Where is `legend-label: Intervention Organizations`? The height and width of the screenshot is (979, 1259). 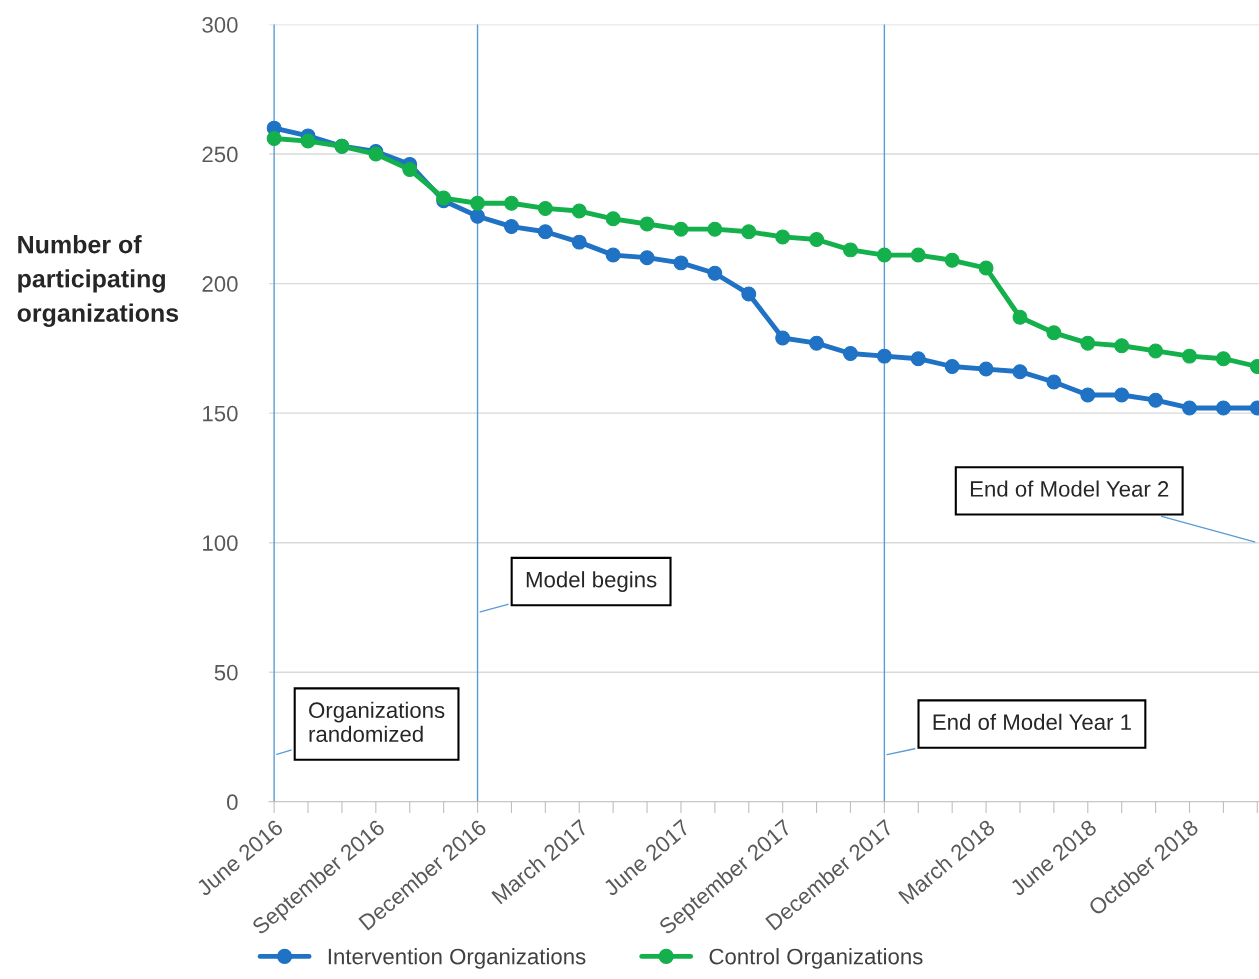
legend-label: Intervention Organizations is located at coordinates (457, 958).